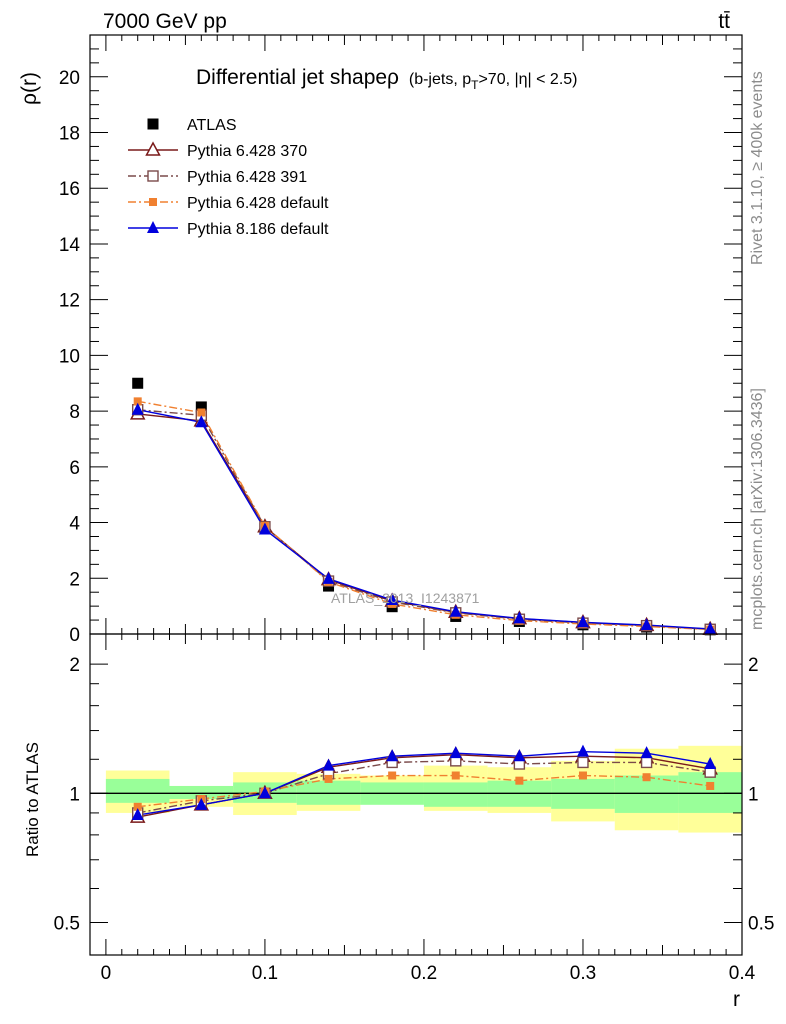  I want to click on legend-label: ATLAS, so click(212, 125).